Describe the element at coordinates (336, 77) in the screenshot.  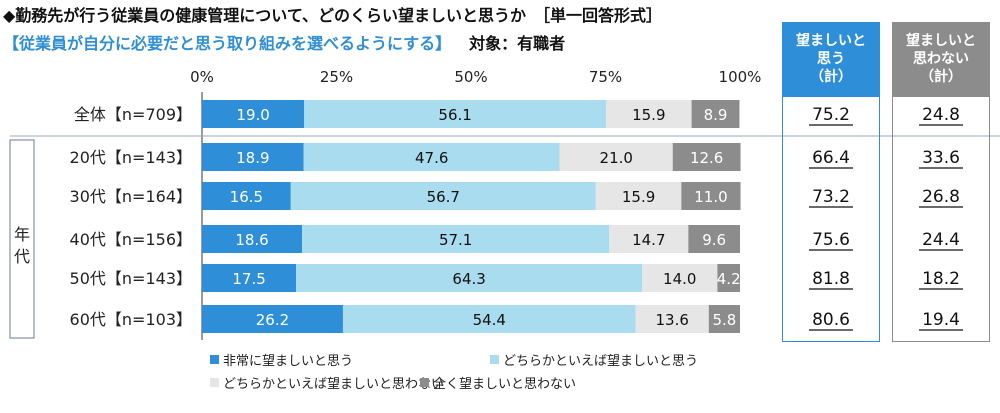
I see `x-tick-label: 25%` at that location.